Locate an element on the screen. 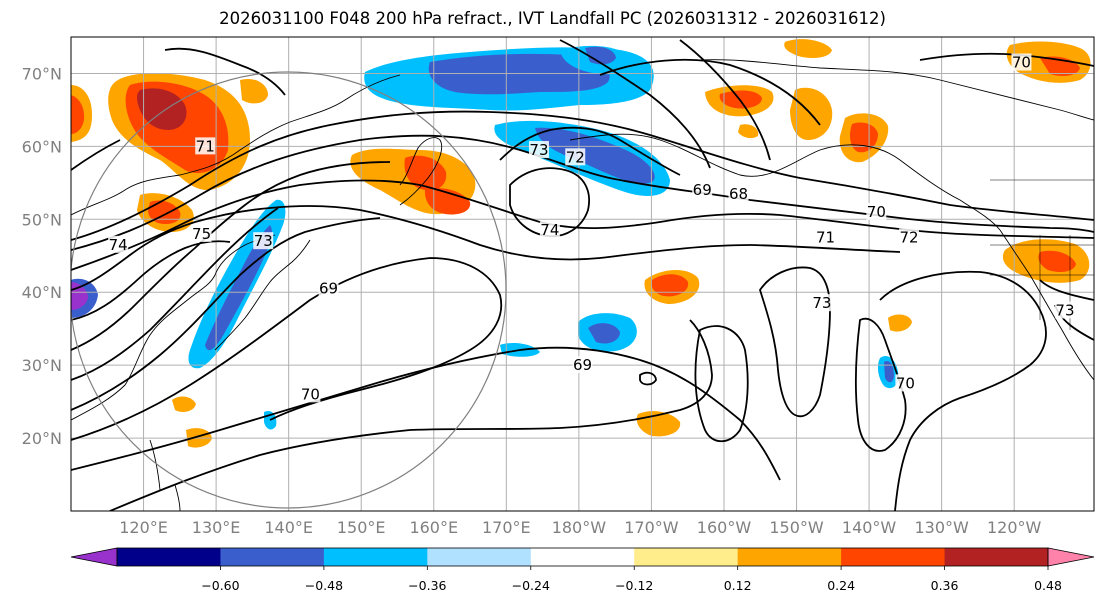  colorbar-tick-label: −0.60 is located at coordinates (220, 585).